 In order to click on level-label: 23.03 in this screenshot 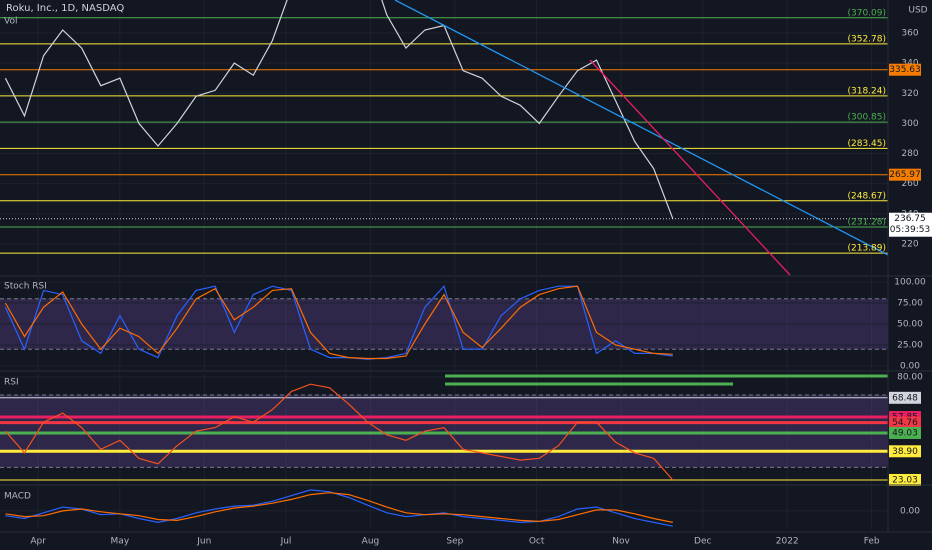, I will do `click(905, 480)`.